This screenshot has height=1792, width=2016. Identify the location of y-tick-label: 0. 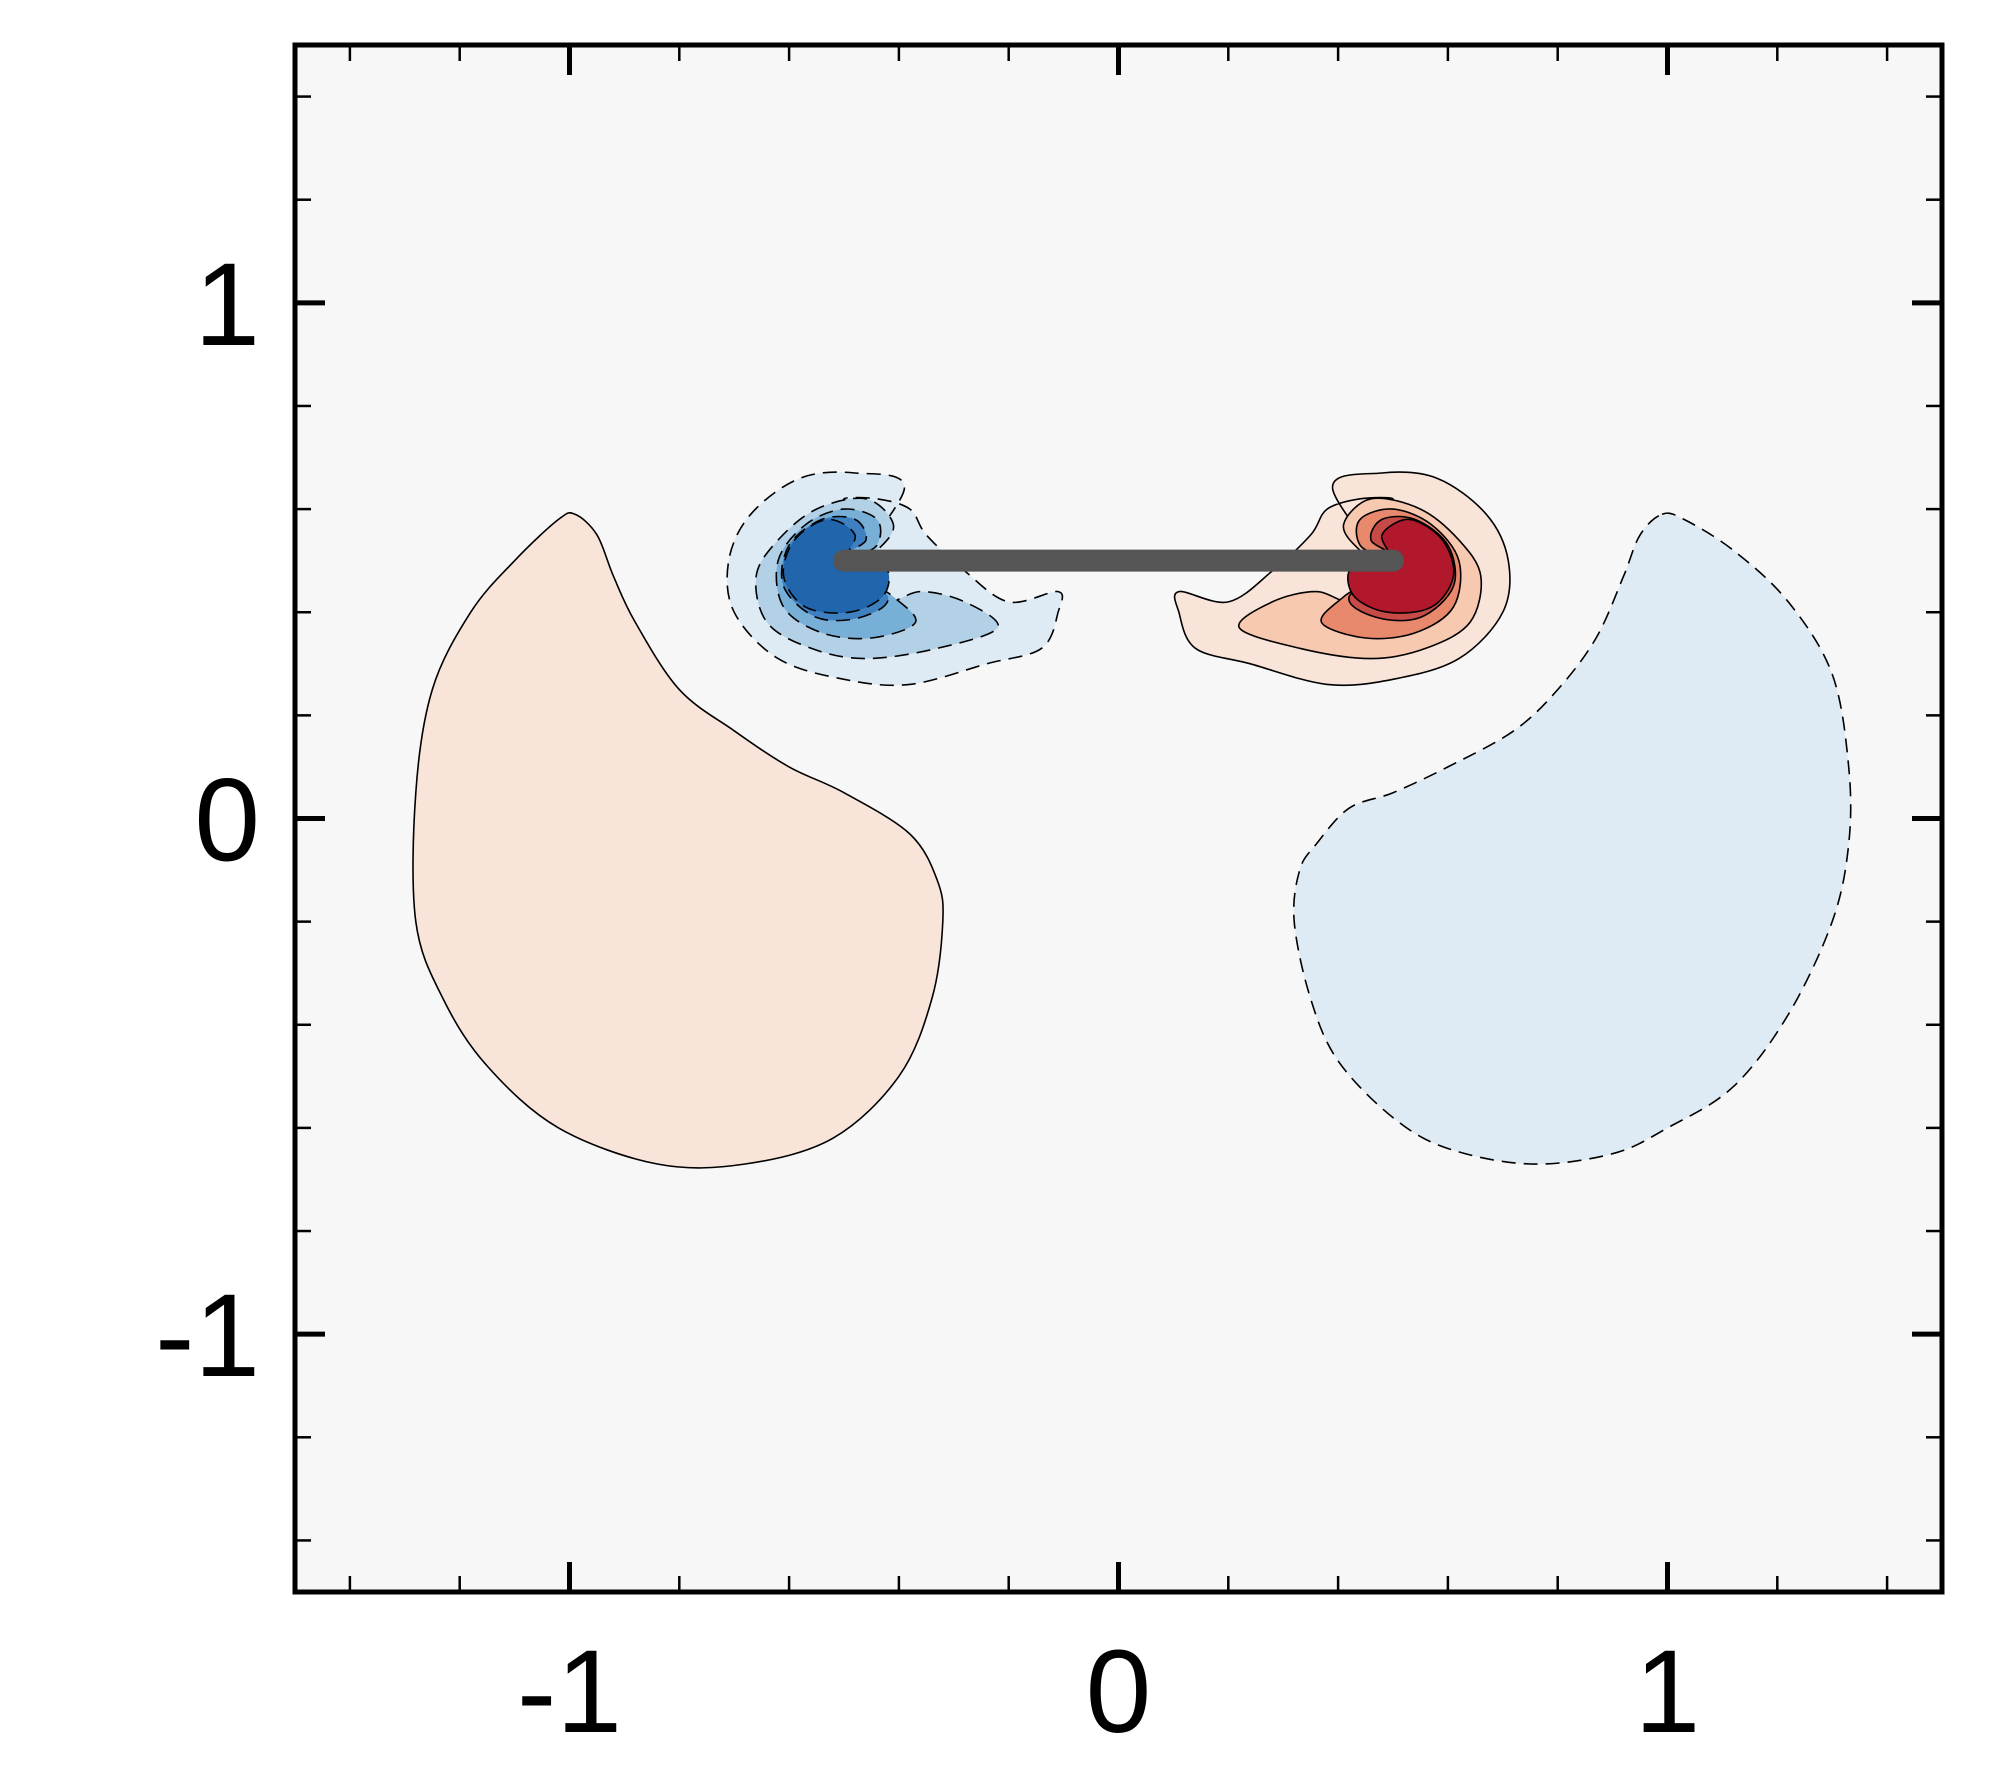
(227, 821).